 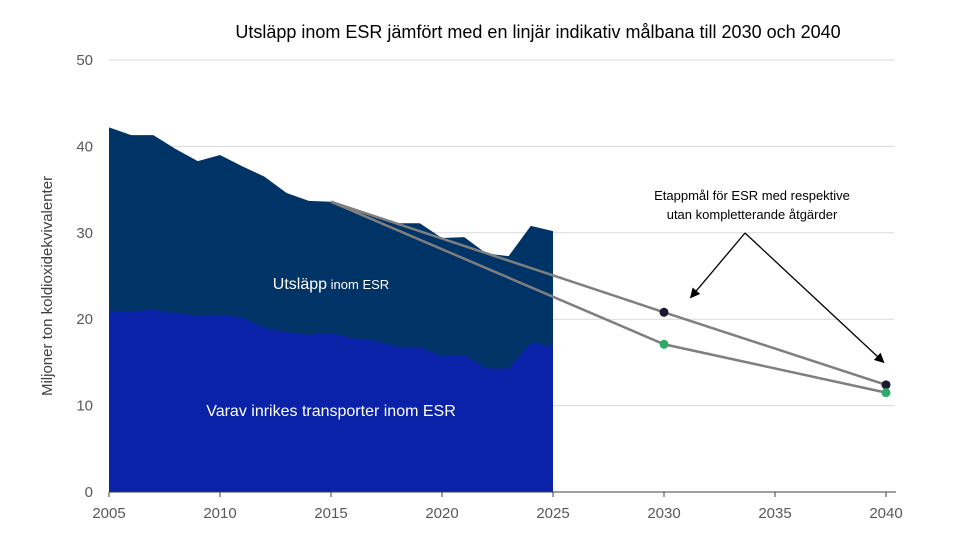 I want to click on x-tick-2025: 2025, so click(x=552, y=513).